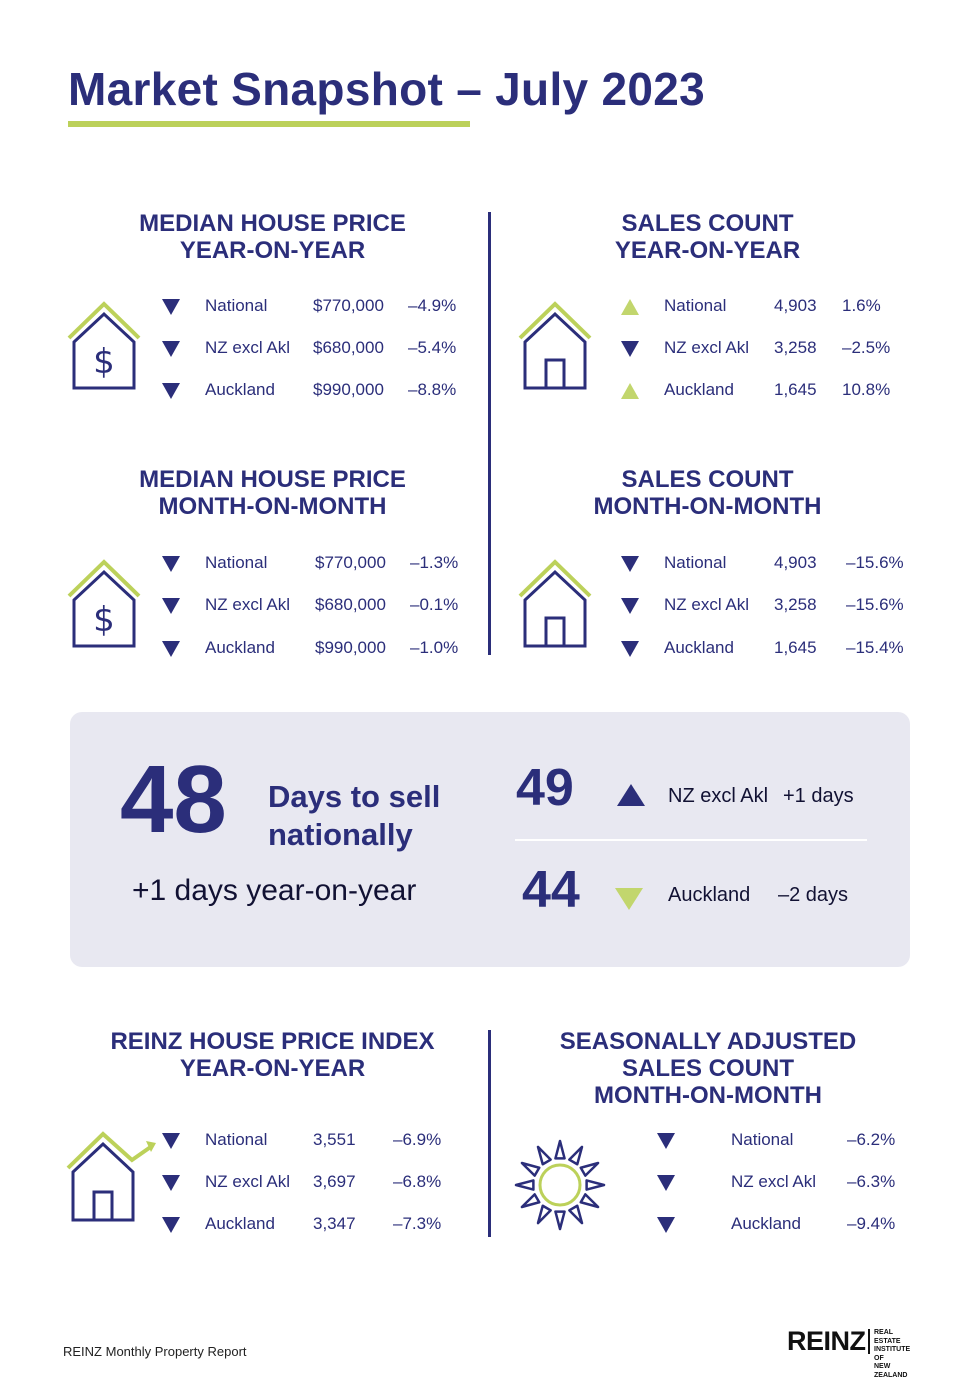  I want to click on sales-count-mom-row-nz-excl-akl: NZ excl Akl 3,258 –15.6%, so click(765, 605).